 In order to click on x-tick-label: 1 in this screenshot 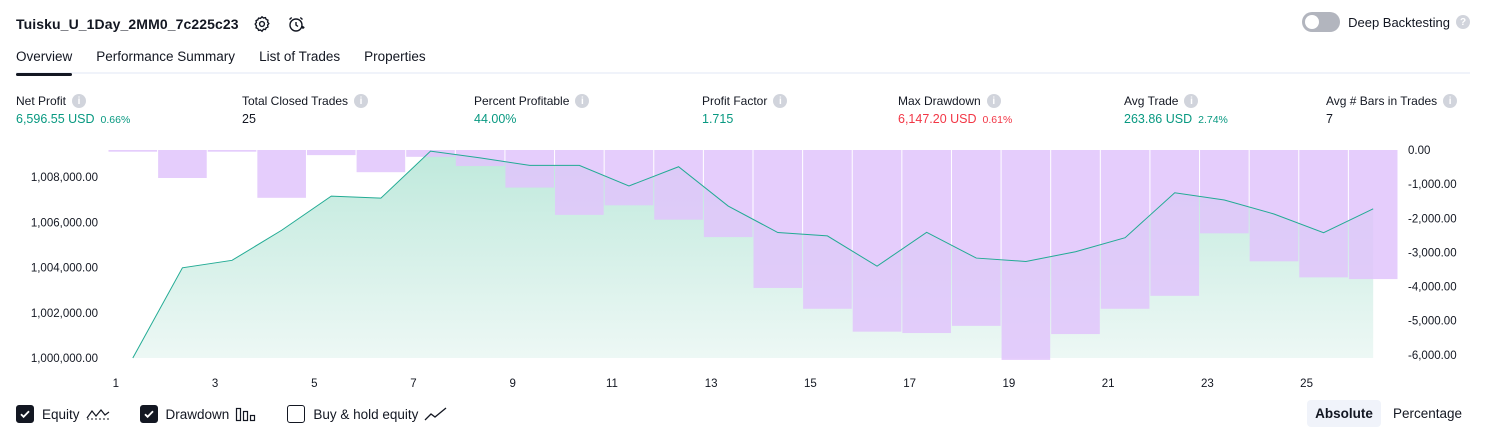, I will do `click(116, 384)`.